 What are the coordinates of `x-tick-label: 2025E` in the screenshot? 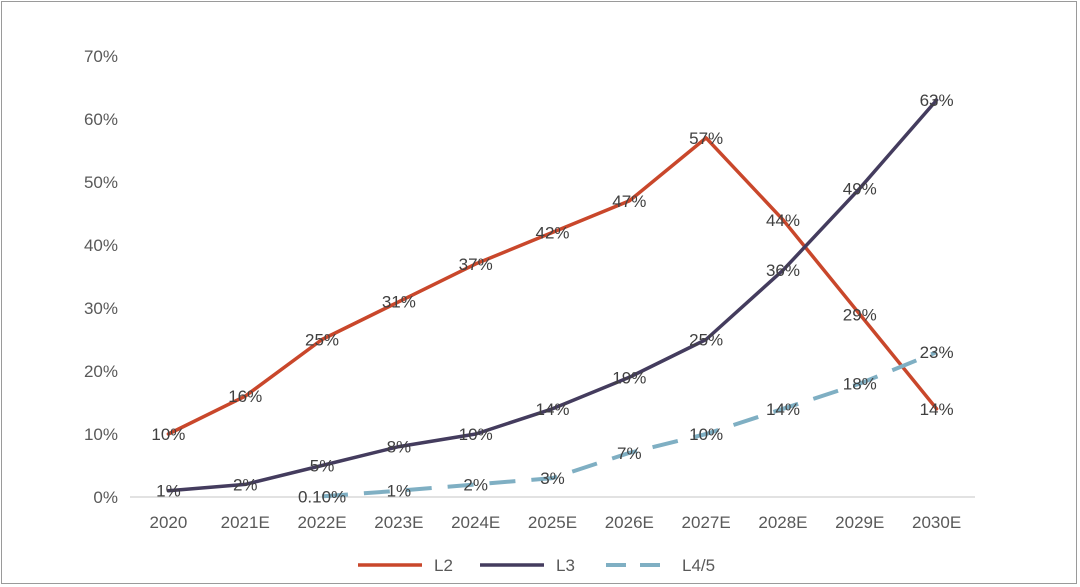 It's located at (552, 522).